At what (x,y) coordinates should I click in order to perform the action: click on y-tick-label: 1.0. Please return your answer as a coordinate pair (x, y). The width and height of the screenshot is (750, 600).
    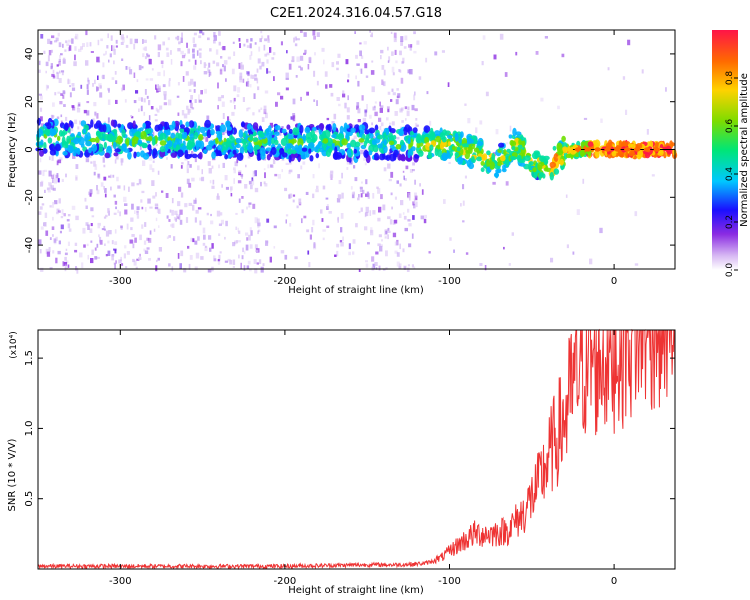
    Looking at the image, I should click on (29, 428).